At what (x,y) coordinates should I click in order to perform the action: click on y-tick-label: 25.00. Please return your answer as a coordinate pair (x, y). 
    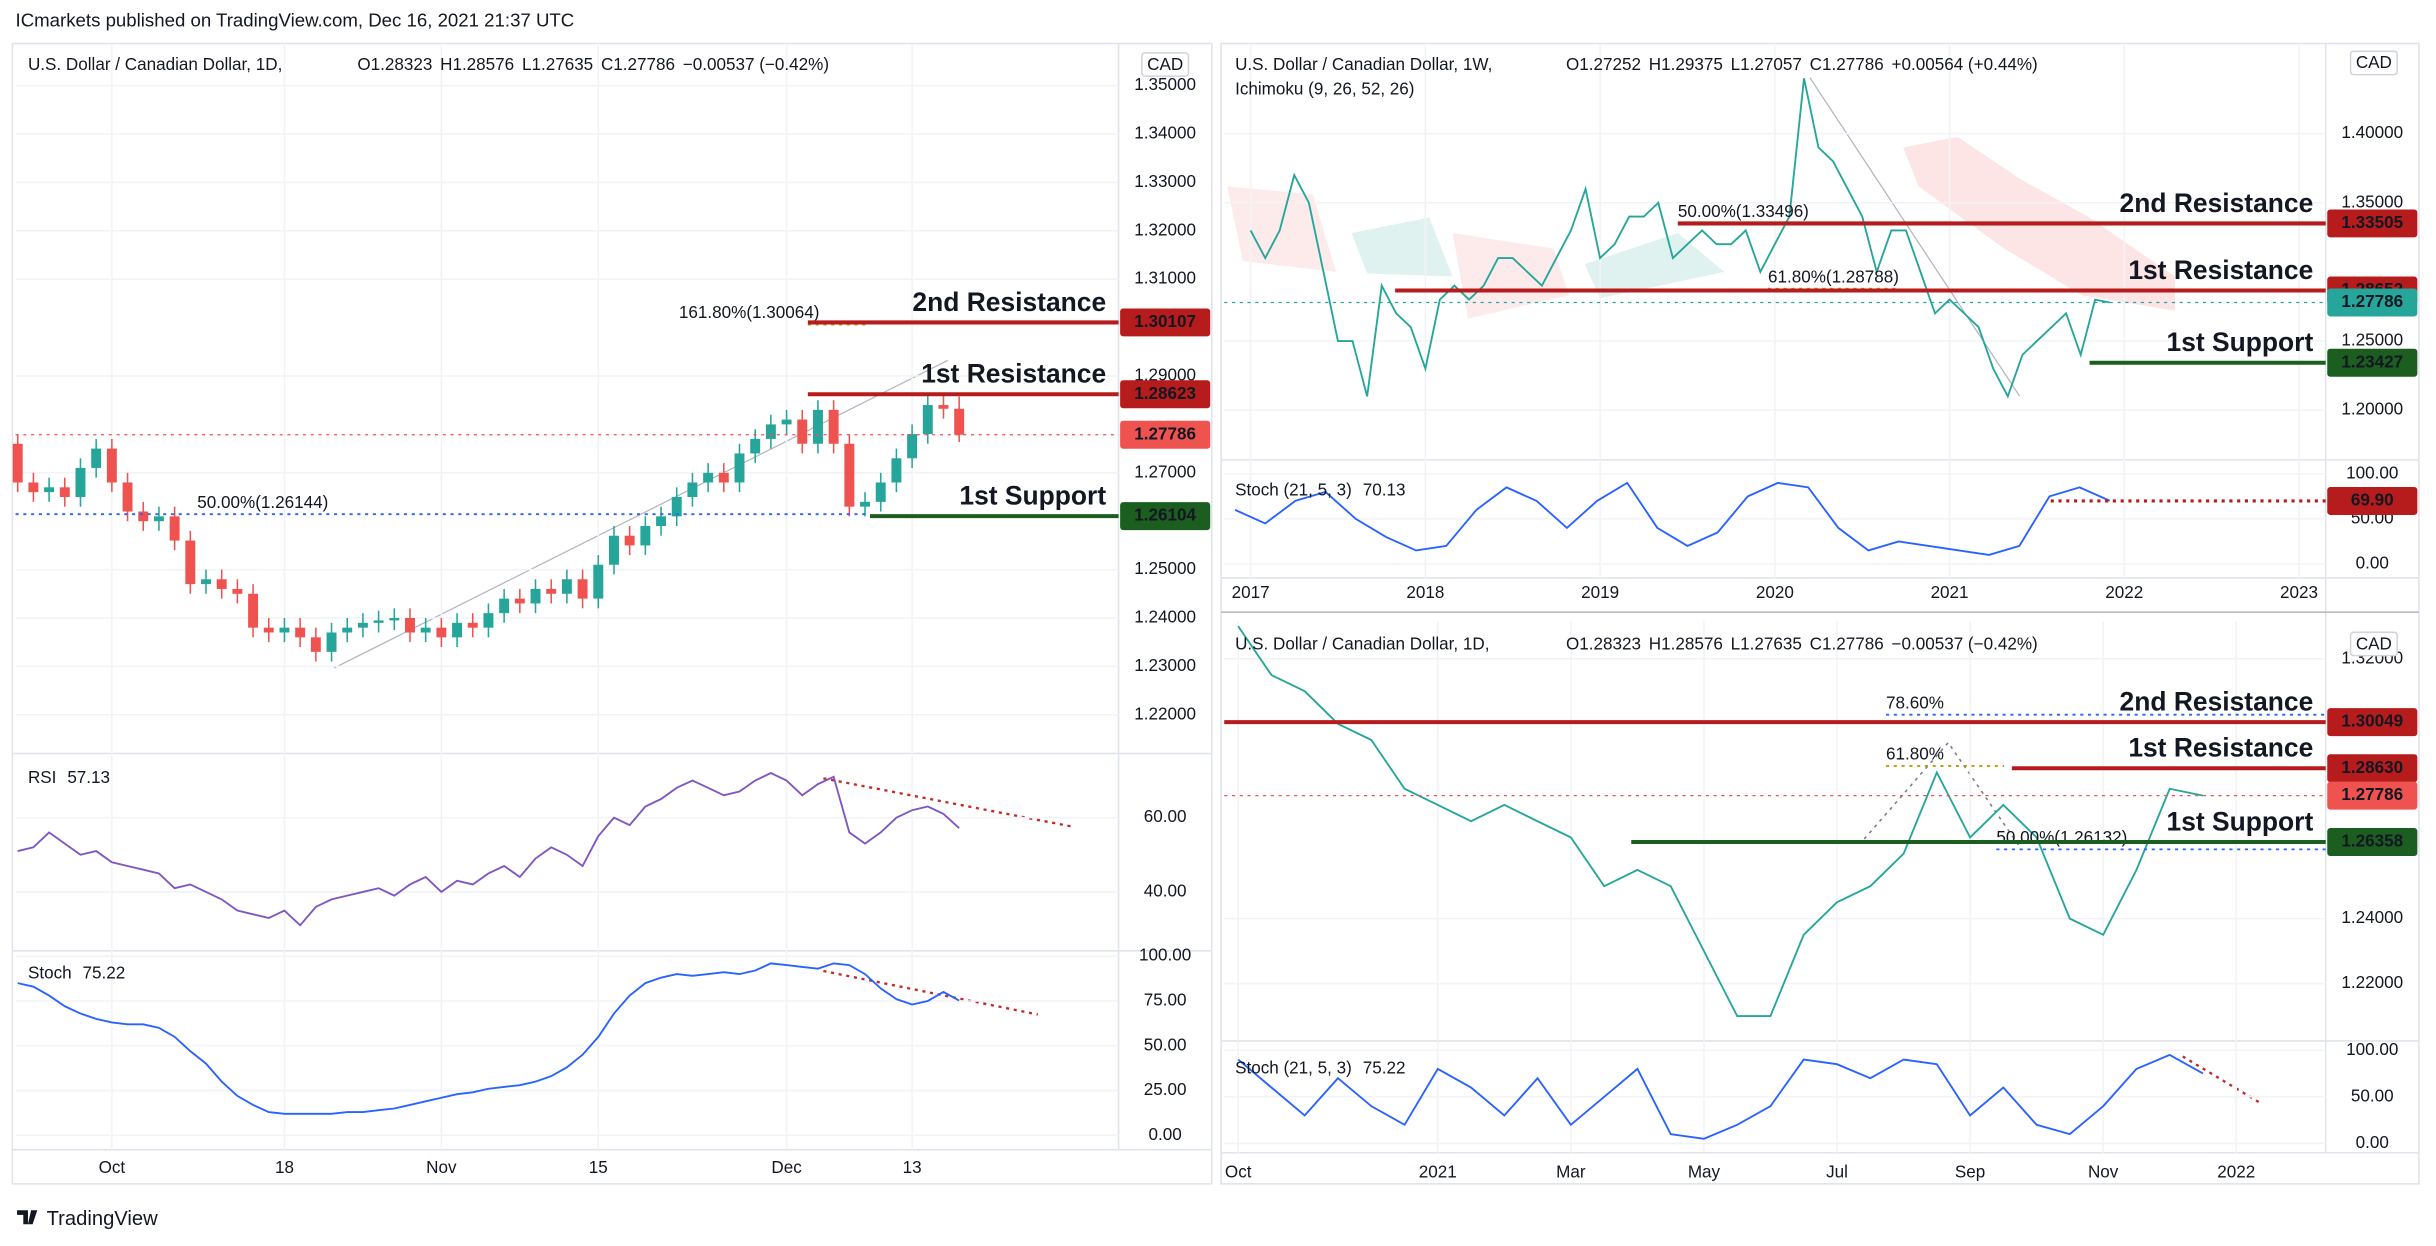
    Looking at the image, I should click on (1165, 1089).